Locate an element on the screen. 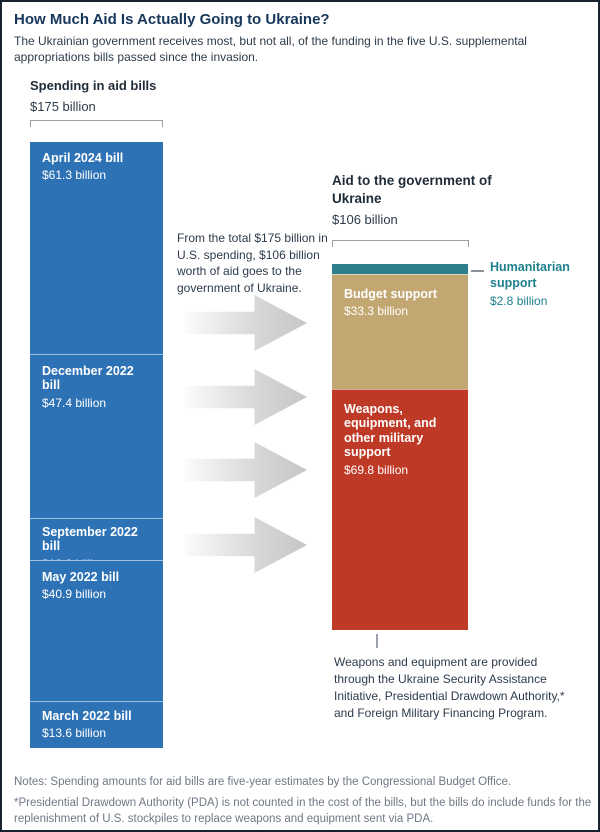 This screenshot has height=832, width=600. segment-humanitarian-support is located at coordinates (400, 269).